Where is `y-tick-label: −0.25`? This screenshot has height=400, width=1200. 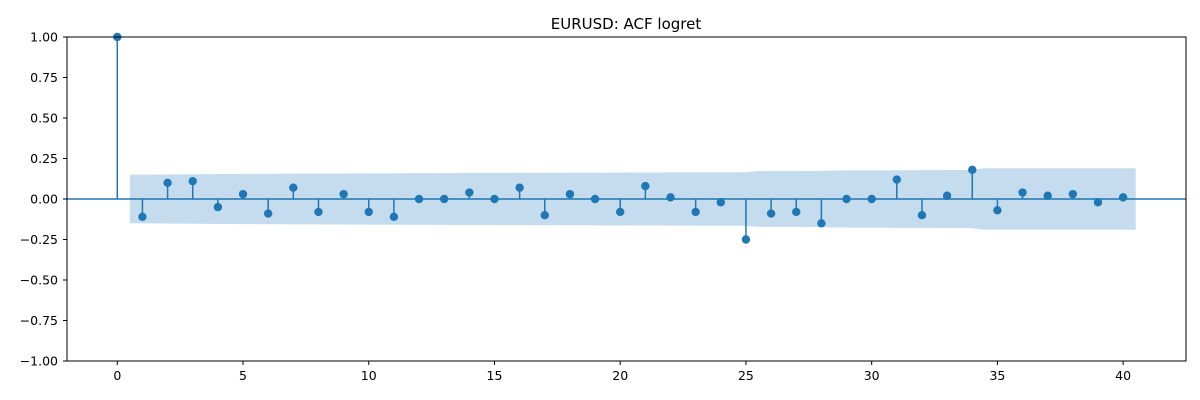
y-tick-label: −0.25 is located at coordinates (39, 239).